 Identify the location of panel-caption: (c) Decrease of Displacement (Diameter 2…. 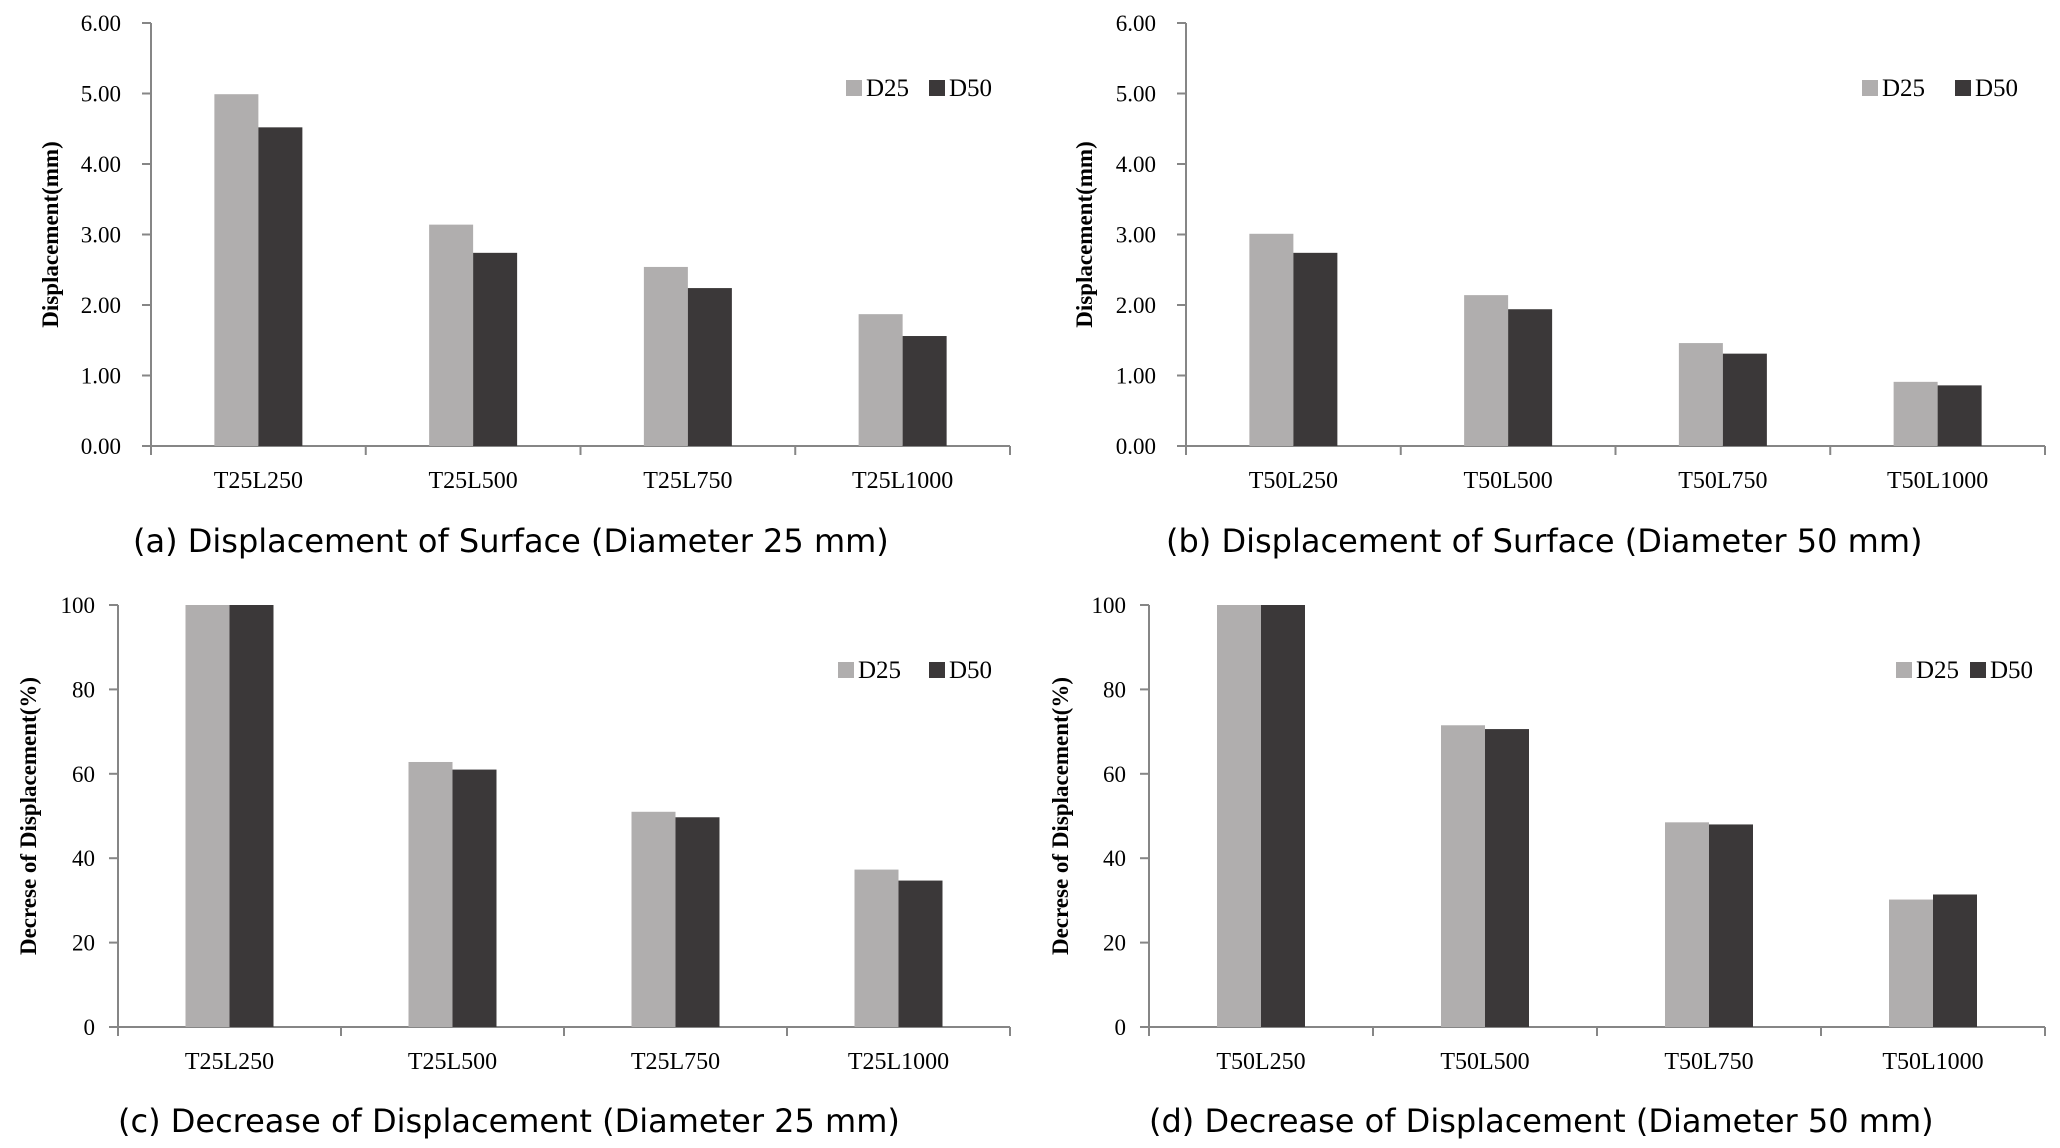
(509, 1121).